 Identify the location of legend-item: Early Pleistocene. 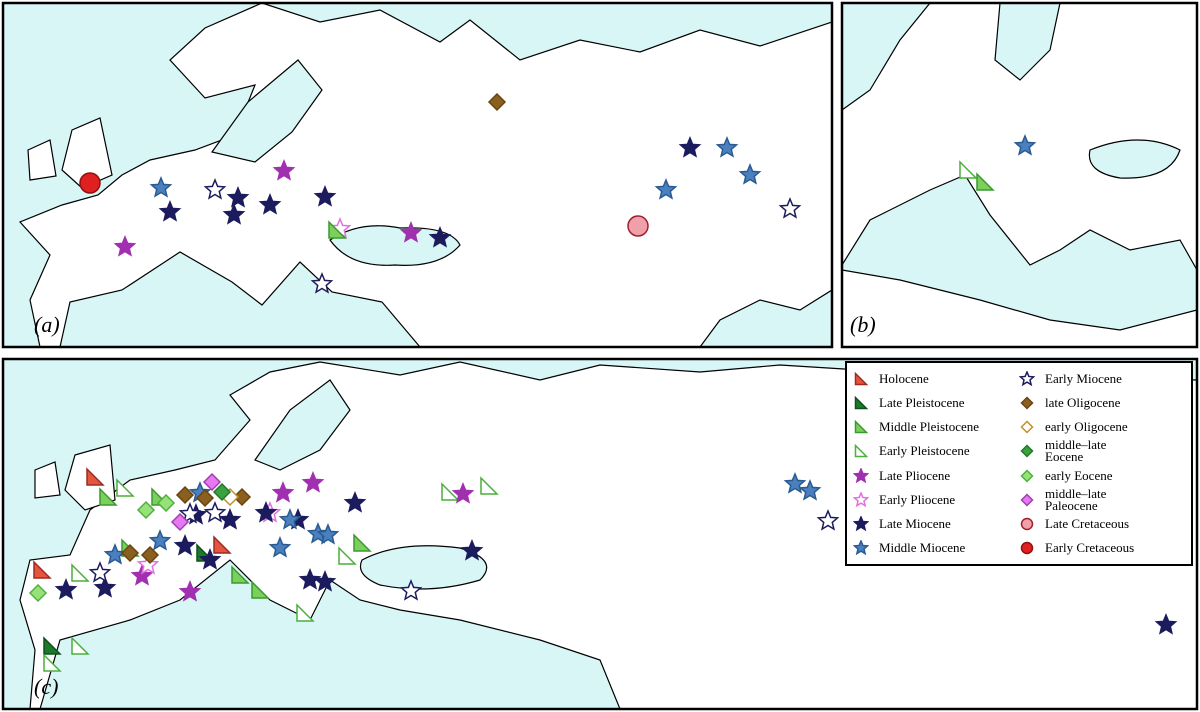
(936, 451).